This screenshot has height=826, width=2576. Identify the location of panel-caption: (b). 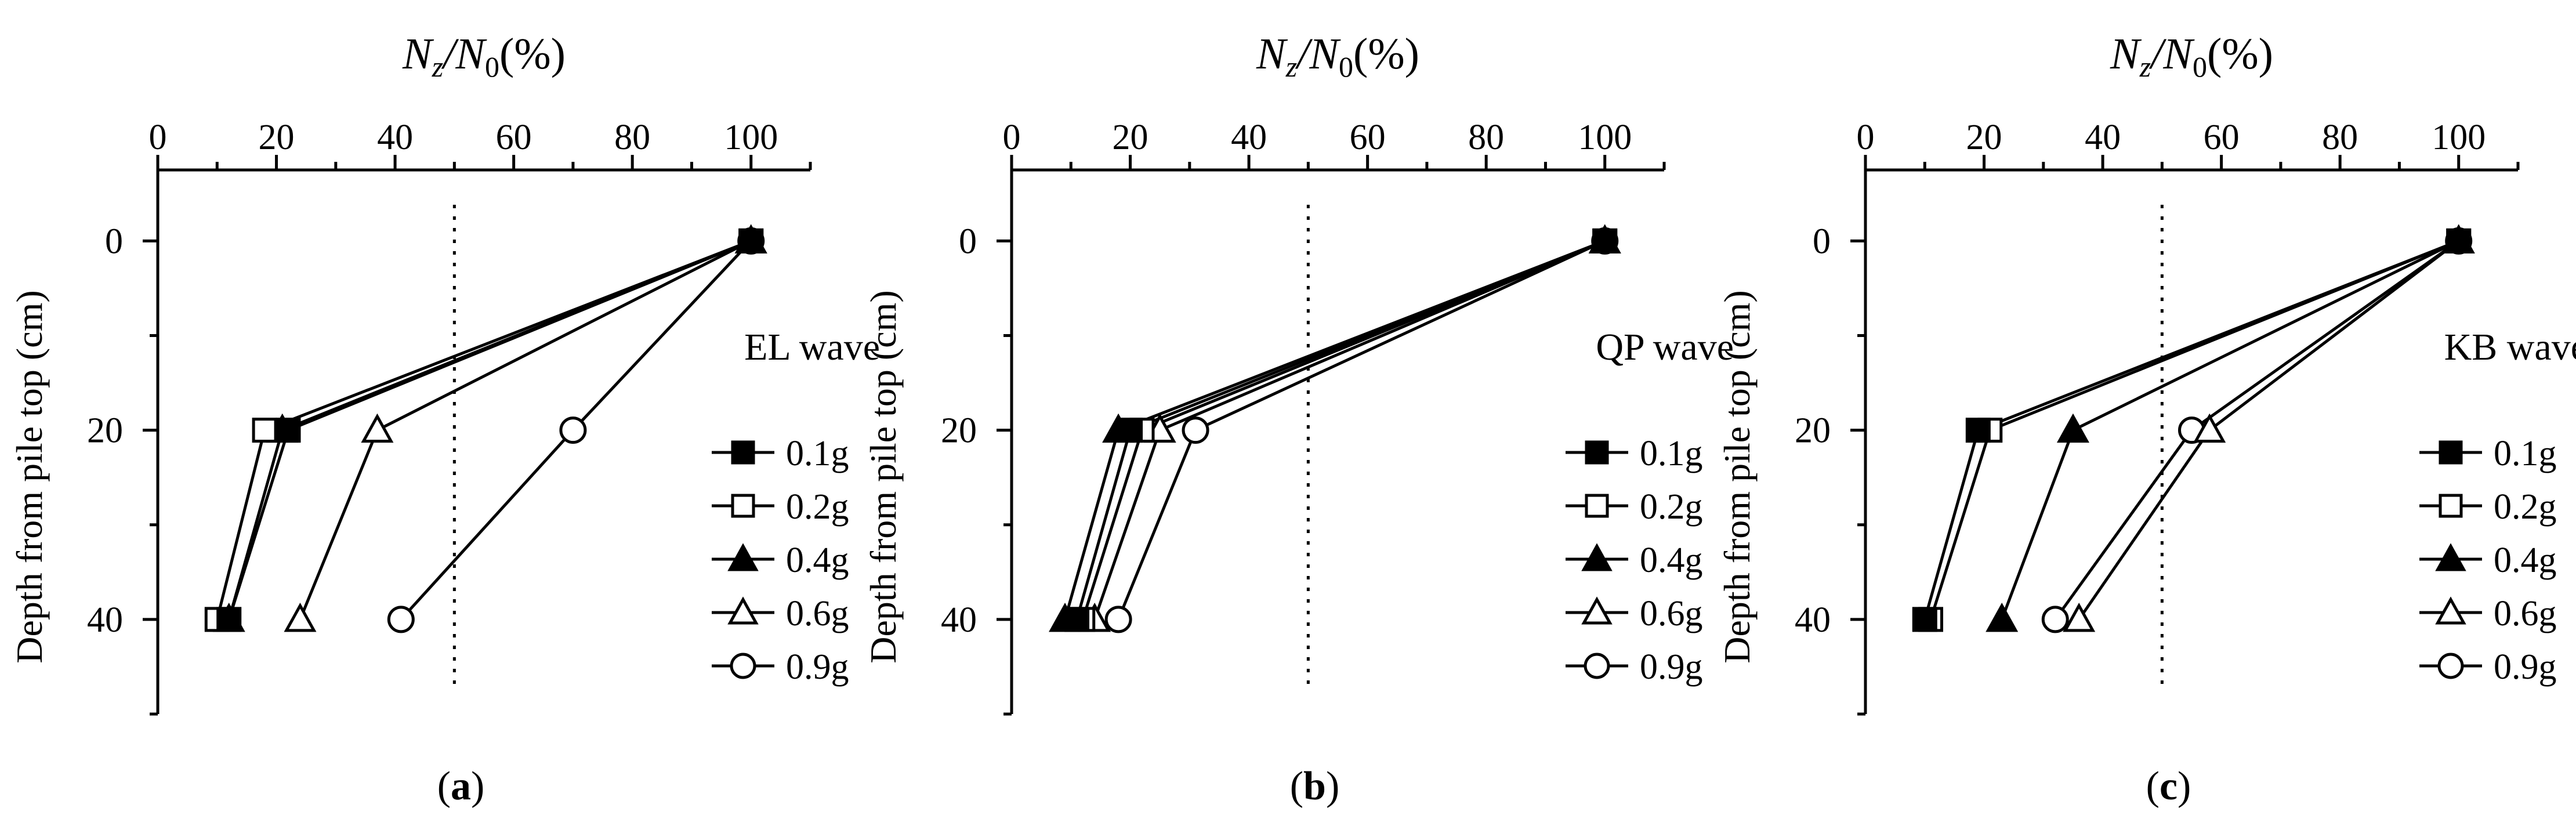
(1315, 786).